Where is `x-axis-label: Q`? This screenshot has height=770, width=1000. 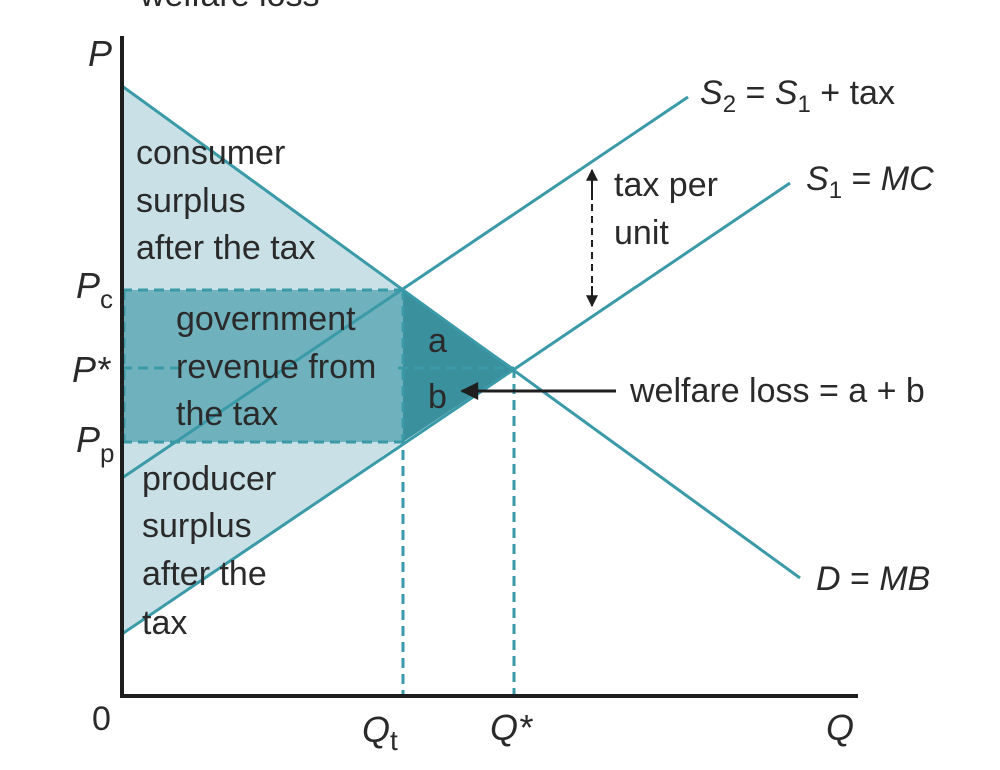 x-axis-label: Q is located at coordinates (840, 727).